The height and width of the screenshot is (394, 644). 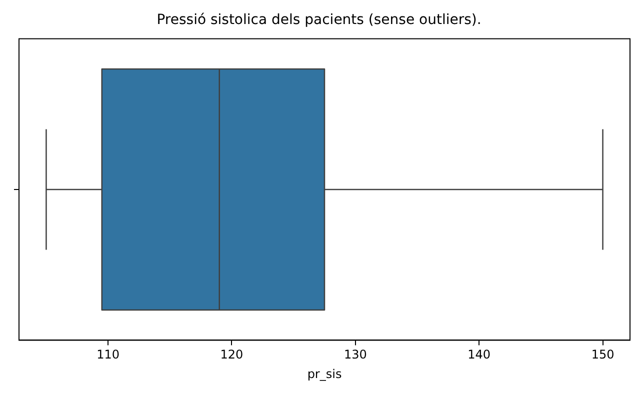 What do you see at coordinates (479, 355) in the screenshot?
I see `x-tick-label: 140` at bounding box center [479, 355].